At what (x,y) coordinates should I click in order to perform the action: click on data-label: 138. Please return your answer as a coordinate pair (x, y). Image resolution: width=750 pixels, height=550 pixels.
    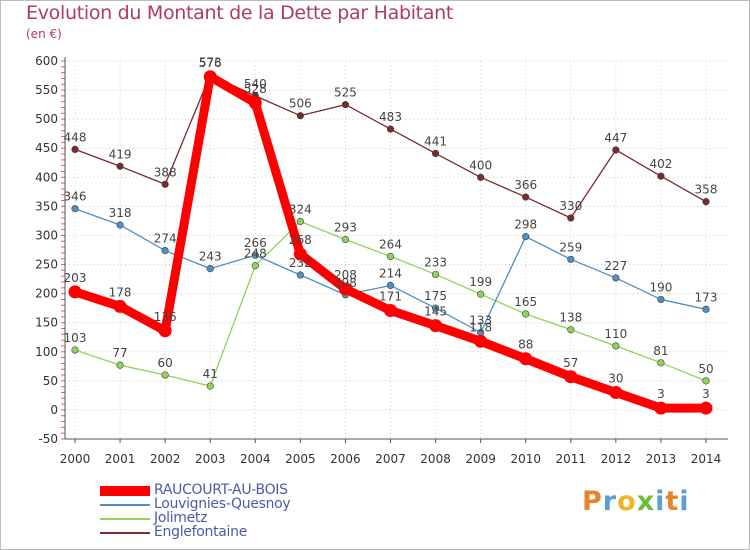
    Looking at the image, I should click on (570, 318).